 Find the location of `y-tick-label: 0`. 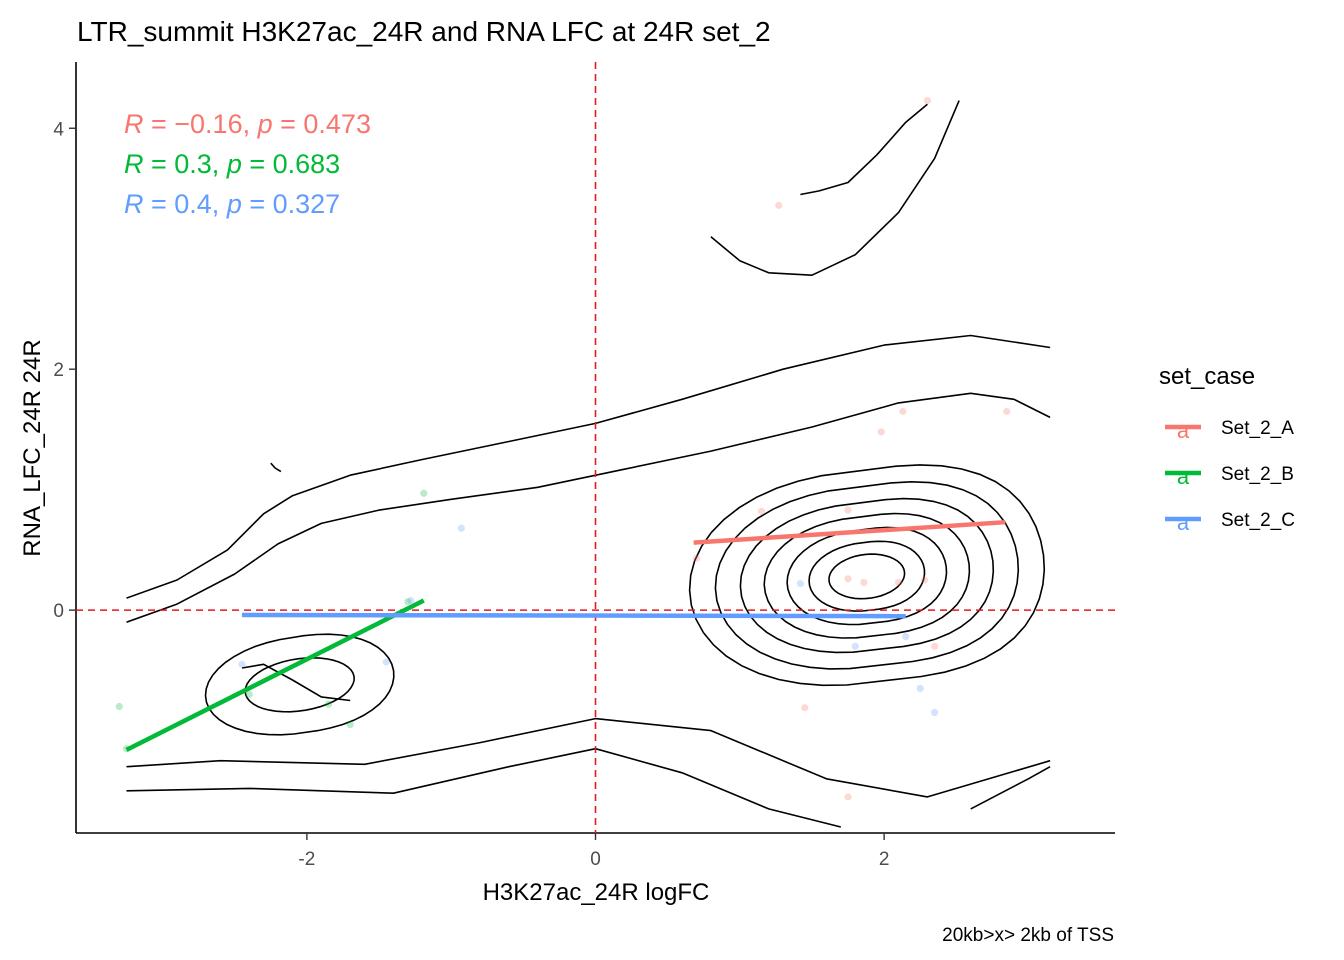

y-tick-label: 0 is located at coordinates (58, 611).